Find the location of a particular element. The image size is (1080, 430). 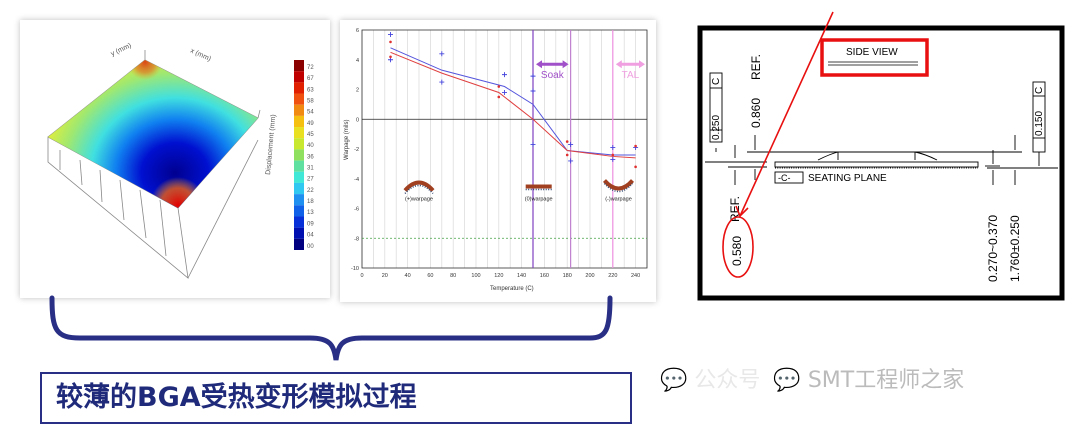

axis-z-label: Displacement (mm) is located at coordinates (271, 144).